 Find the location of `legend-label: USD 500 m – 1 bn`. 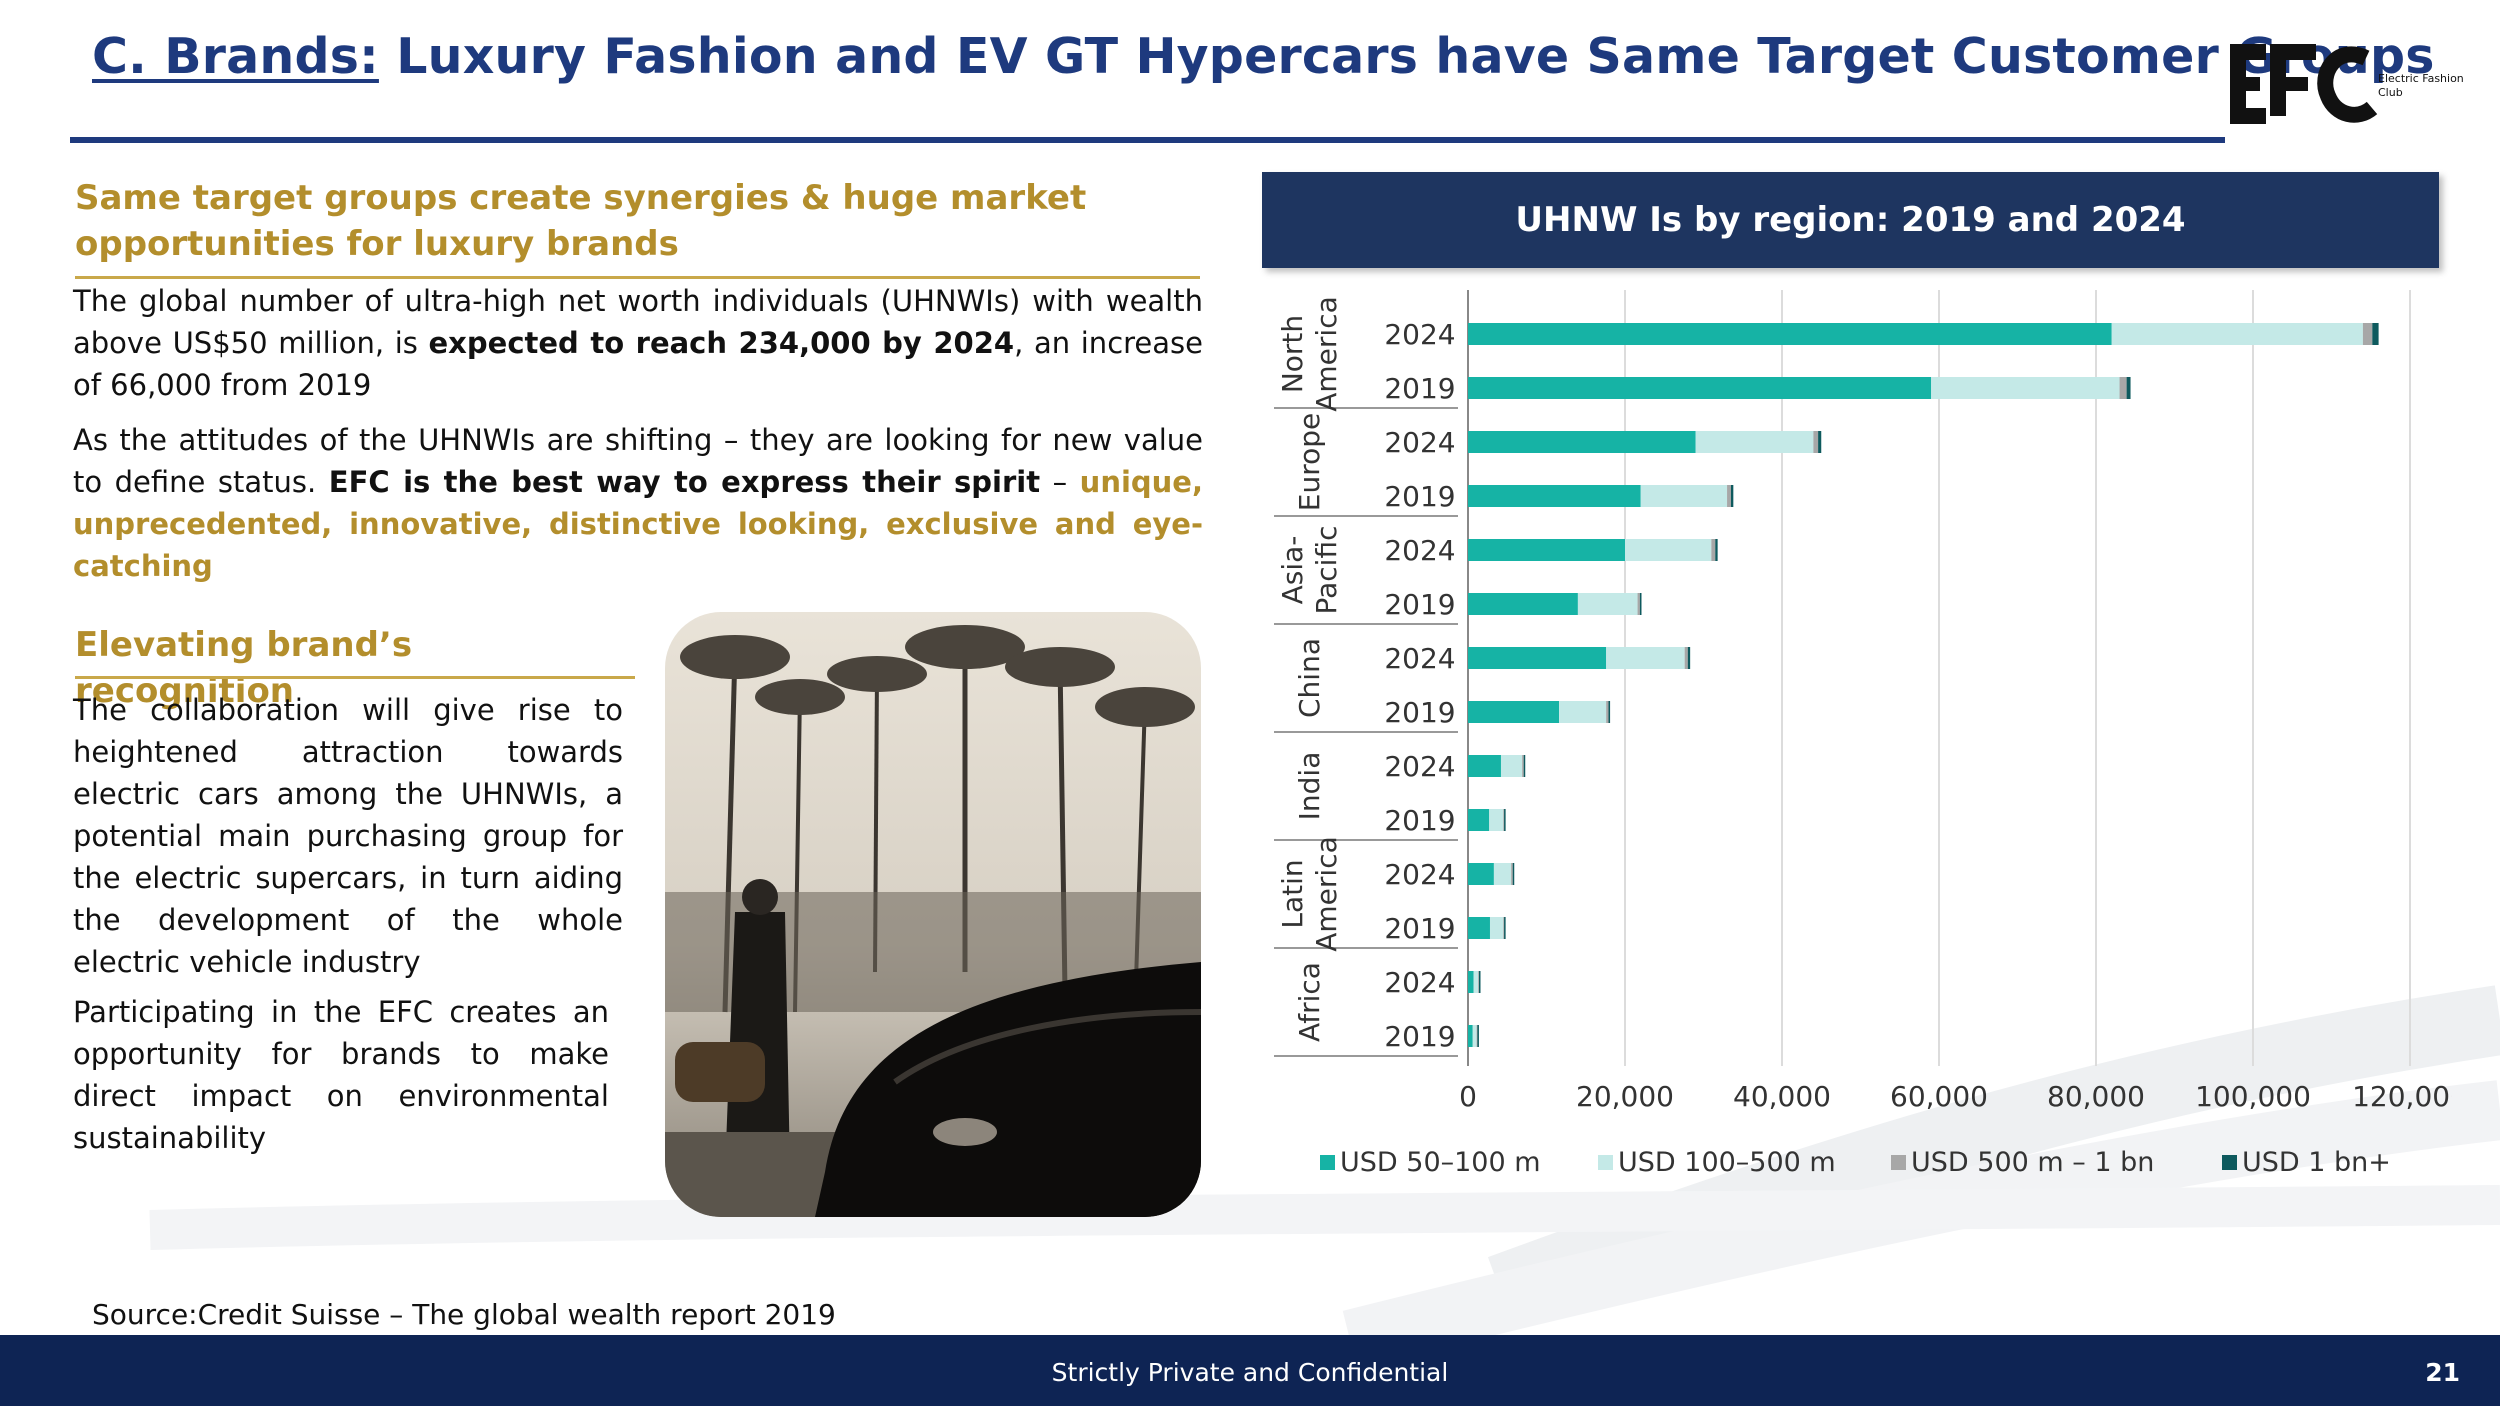

legend-label: USD 500 m – 1 bn is located at coordinates (2032, 1162).